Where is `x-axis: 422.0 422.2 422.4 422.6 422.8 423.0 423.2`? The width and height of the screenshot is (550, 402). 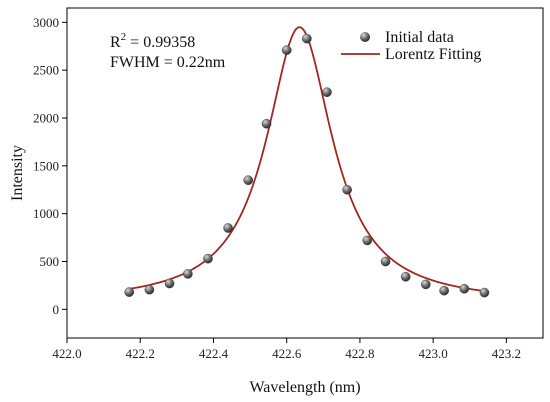 x-axis: 422.0 422.2 422.4 422.6 422.8 423.0 423.2 is located at coordinates (286, 349).